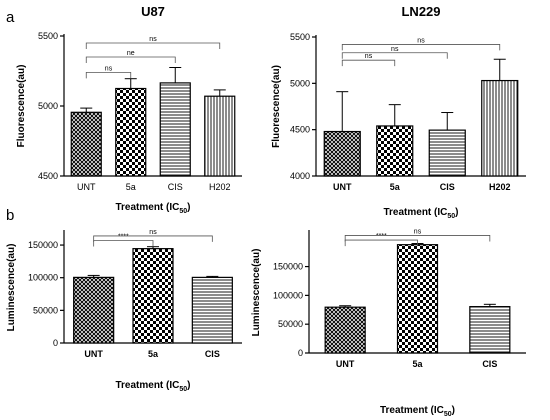 This screenshot has height=420, width=550. Describe the element at coordinates (10, 17) in the screenshot. I see `panel-label-a: a` at that location.